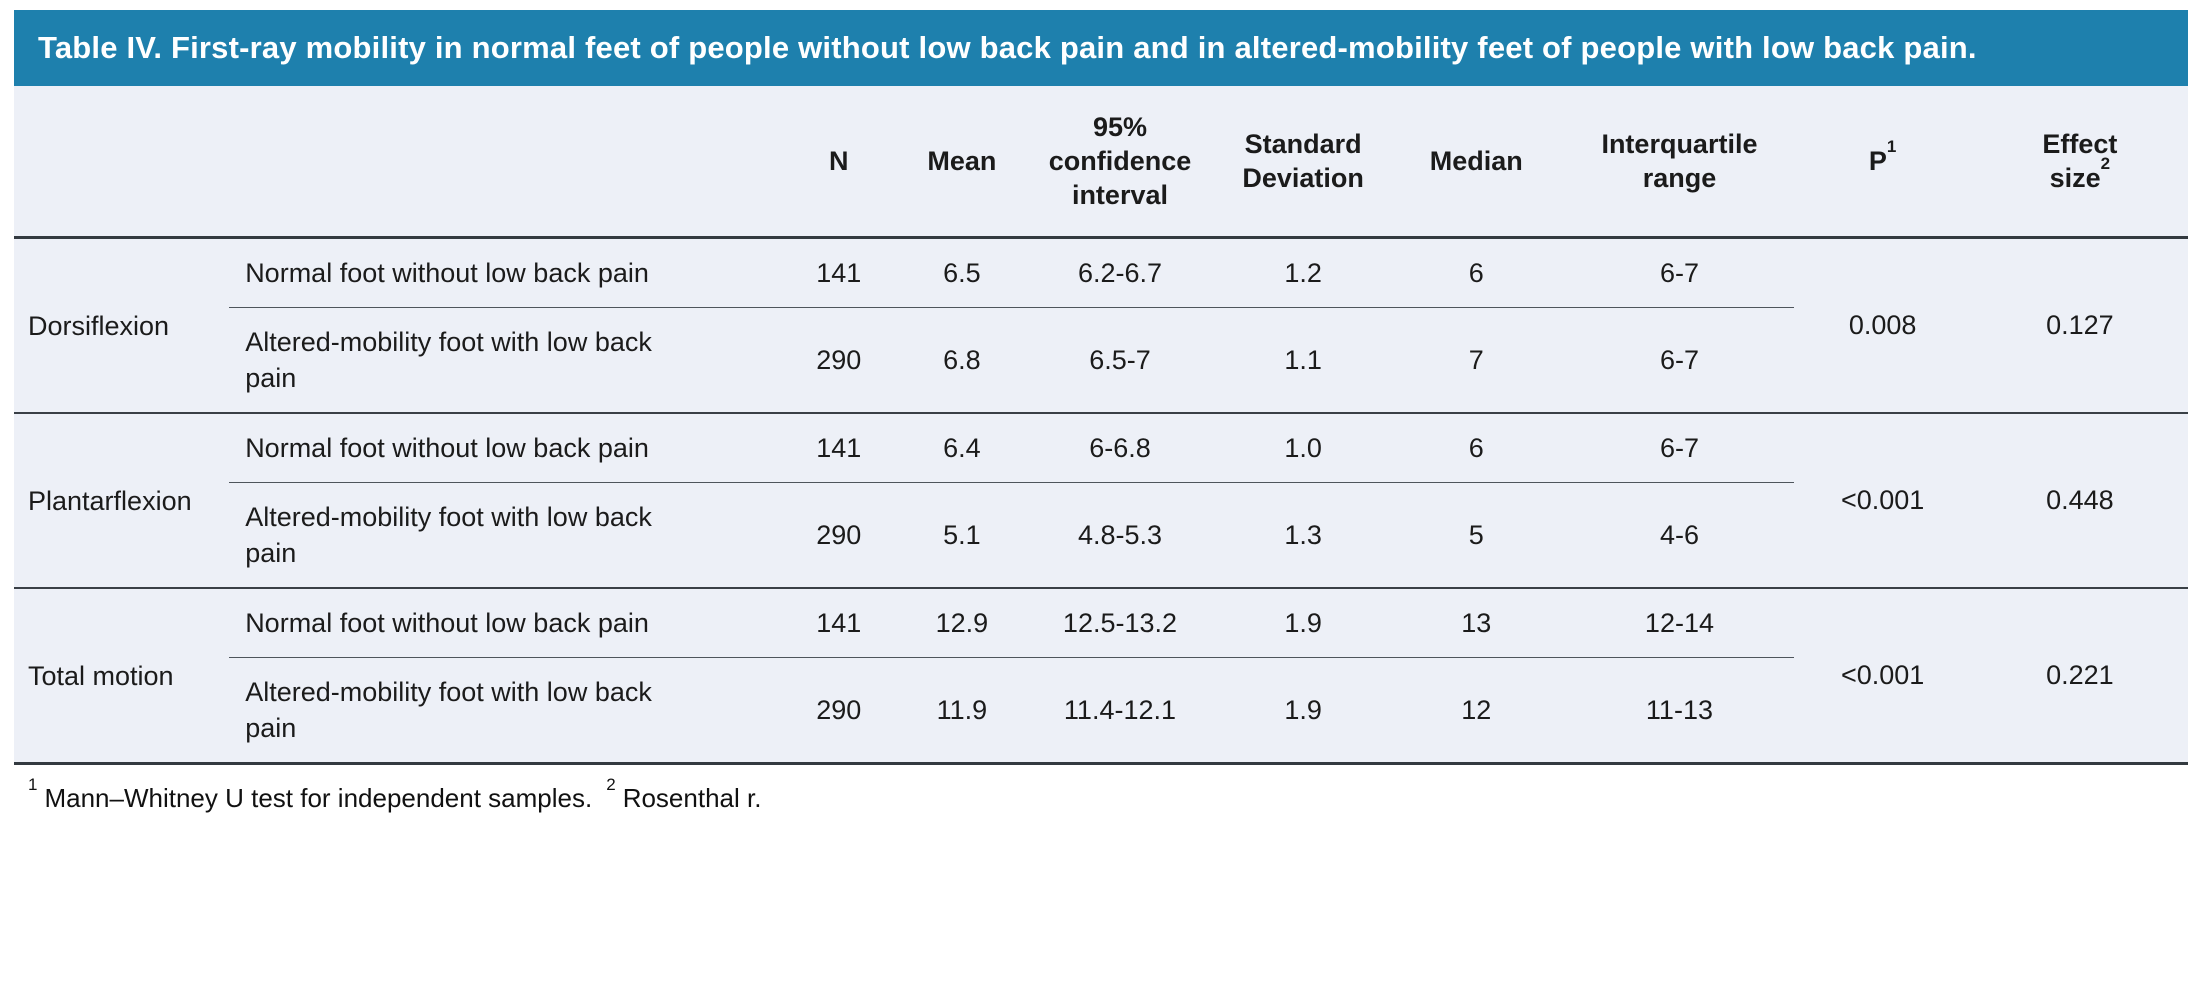  What do you see at coordinates (962, 534) in the screenshot?
I see `cell-mean: 5.1` at bounding box center [962, 534].